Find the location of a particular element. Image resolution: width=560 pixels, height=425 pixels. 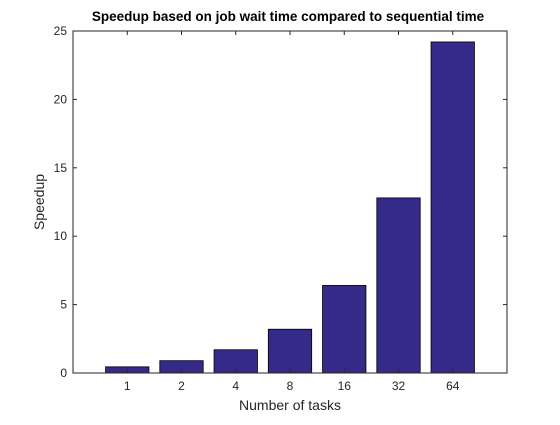

y-tick-label-10: 10 is located at coordinates (61, 236).